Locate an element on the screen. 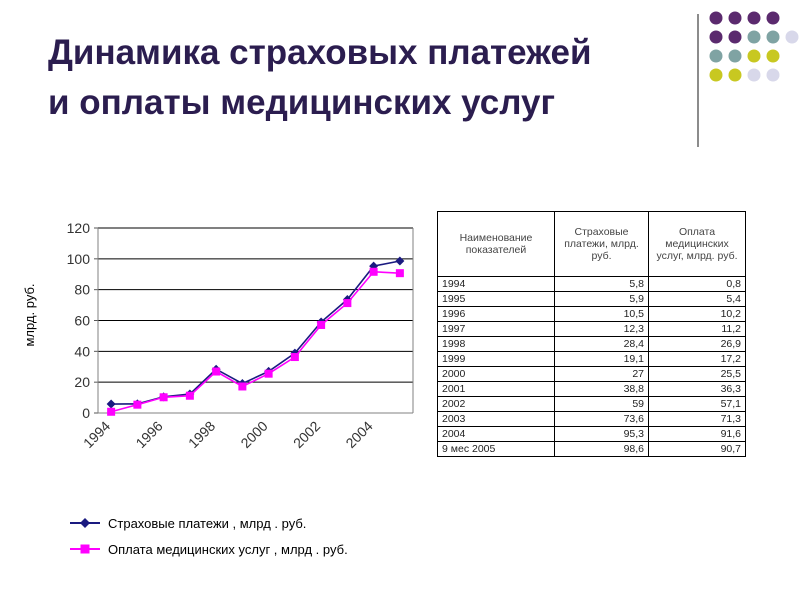  legend-label-insurance: Страховые платежи , млрд . руб. is located at coordinates (207, 523).